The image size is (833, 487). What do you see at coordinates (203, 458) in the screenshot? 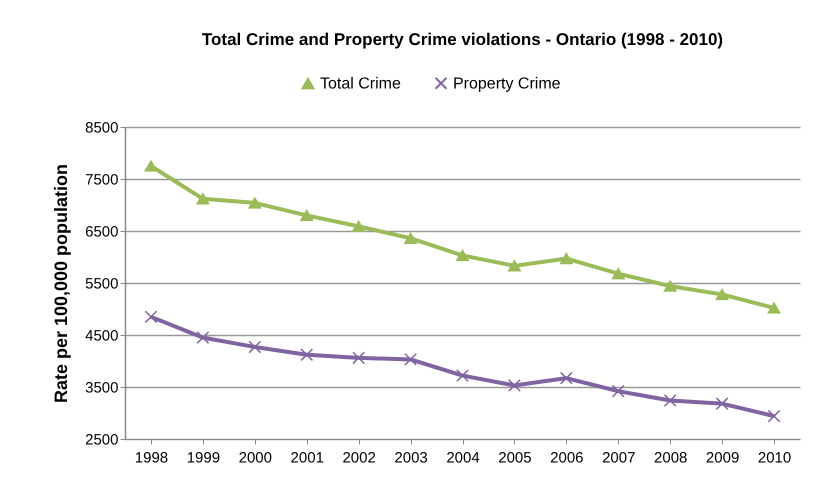
I see `x-tick-label: 1999` at bounding box center [203, 458].